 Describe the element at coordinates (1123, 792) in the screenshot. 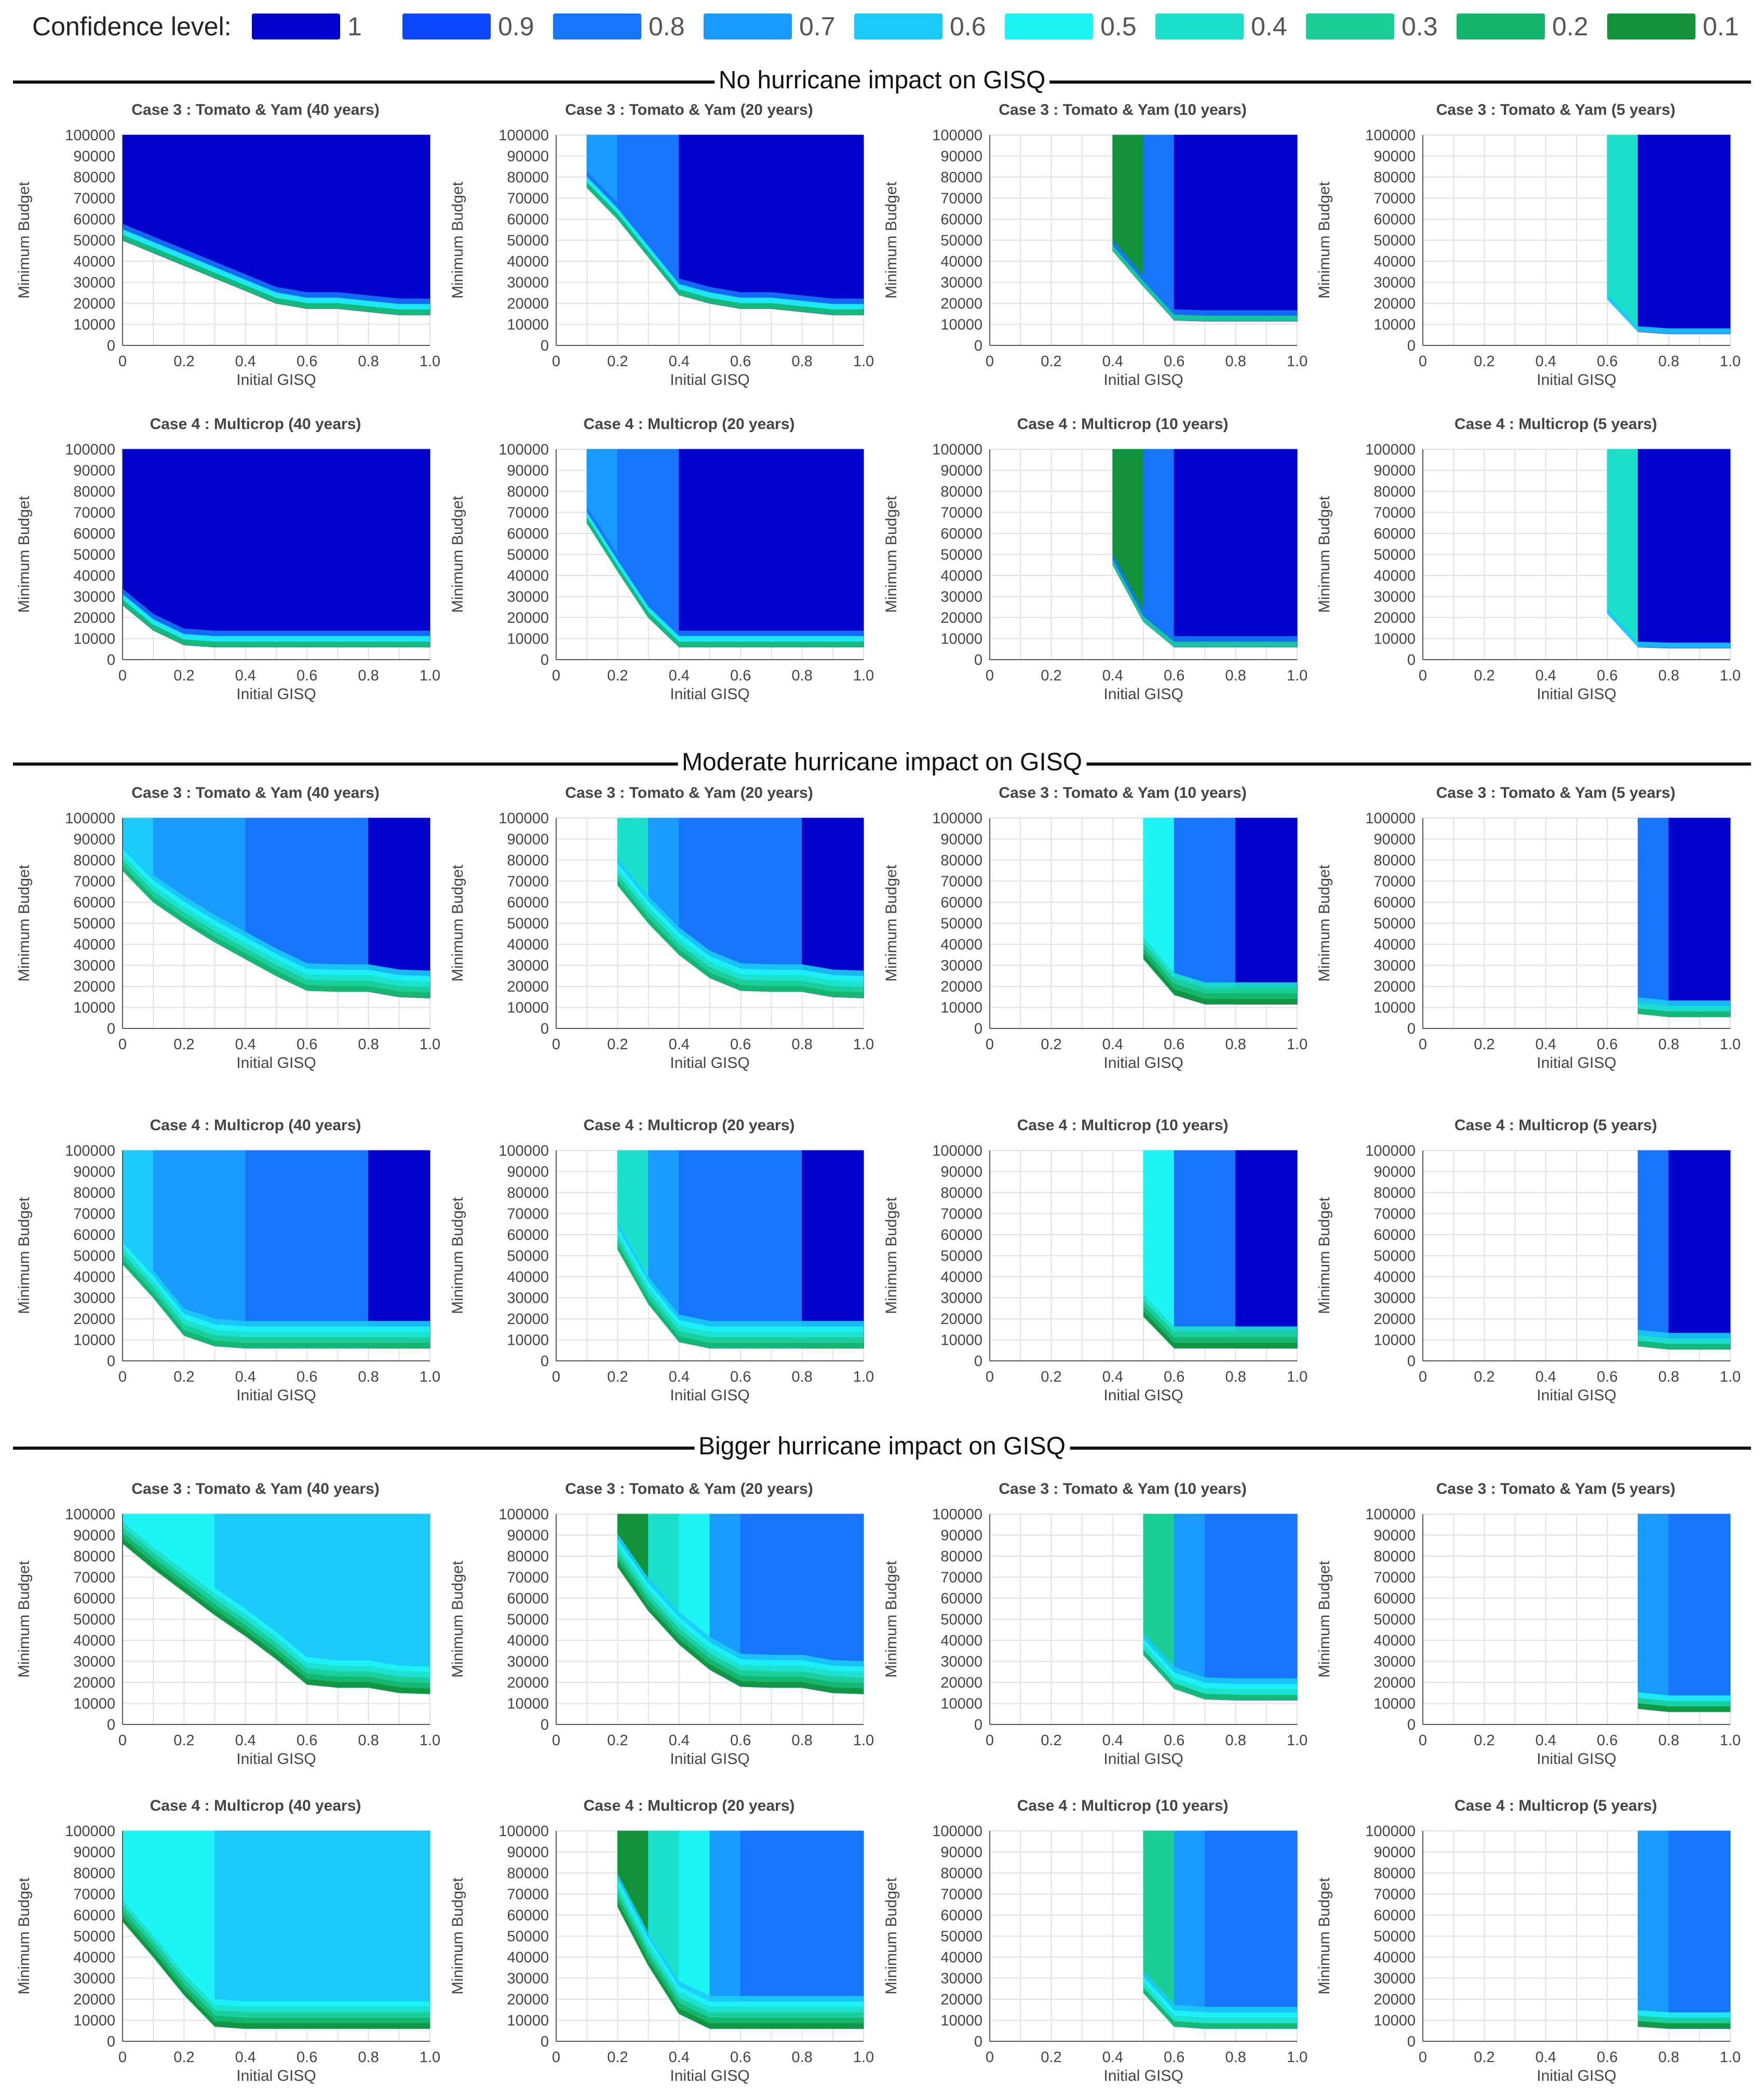

I see `chart-title: Case 3 : Tomato & Yam (10 years)` at that location.